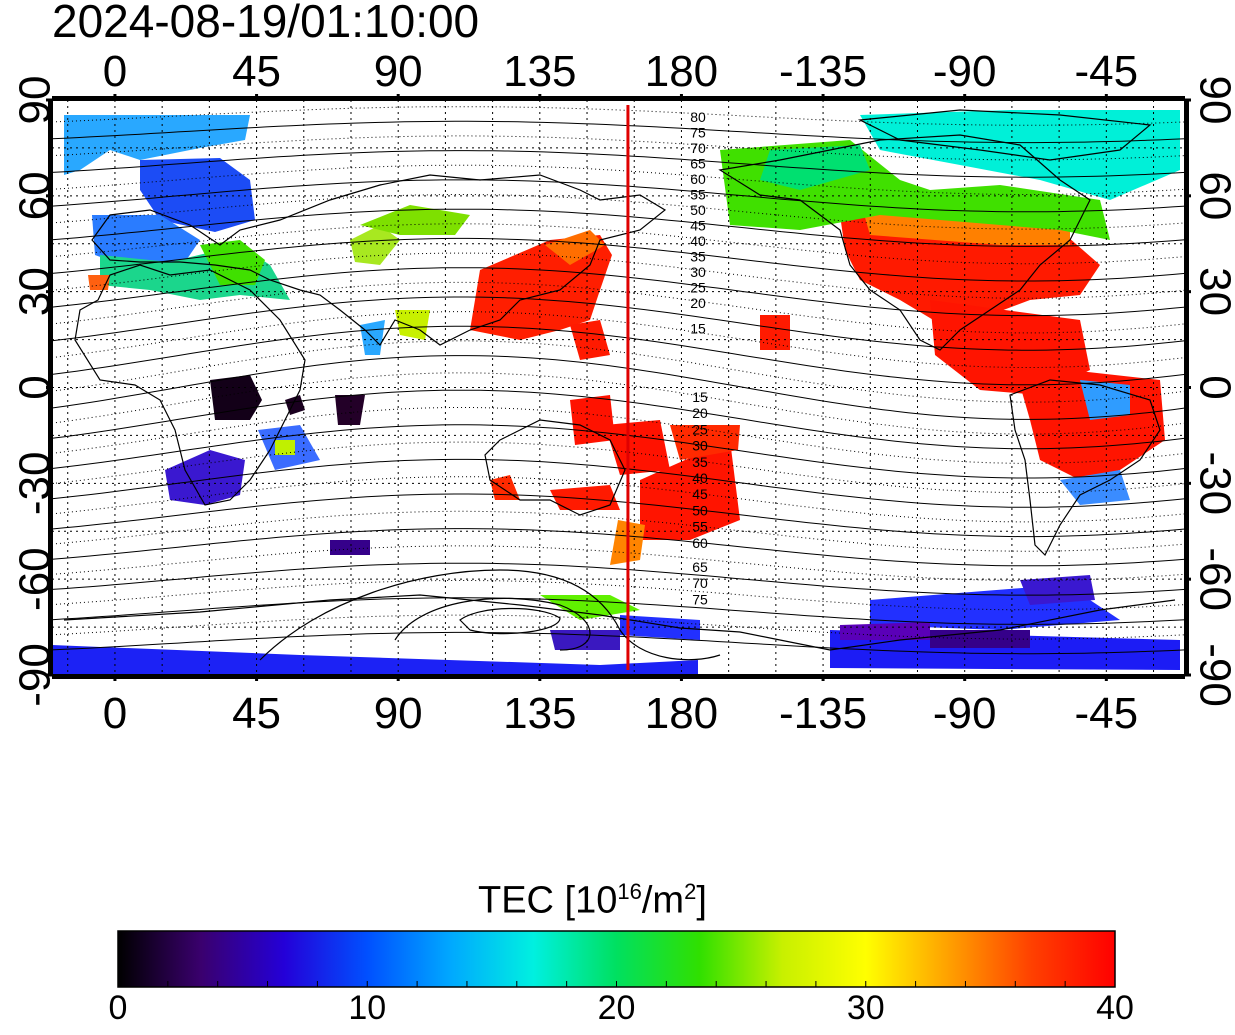 This screenshot has width=1235, height=1035. I want to click on map-timestamp: 2024-08-19/01:10:00, so click(266, 23).